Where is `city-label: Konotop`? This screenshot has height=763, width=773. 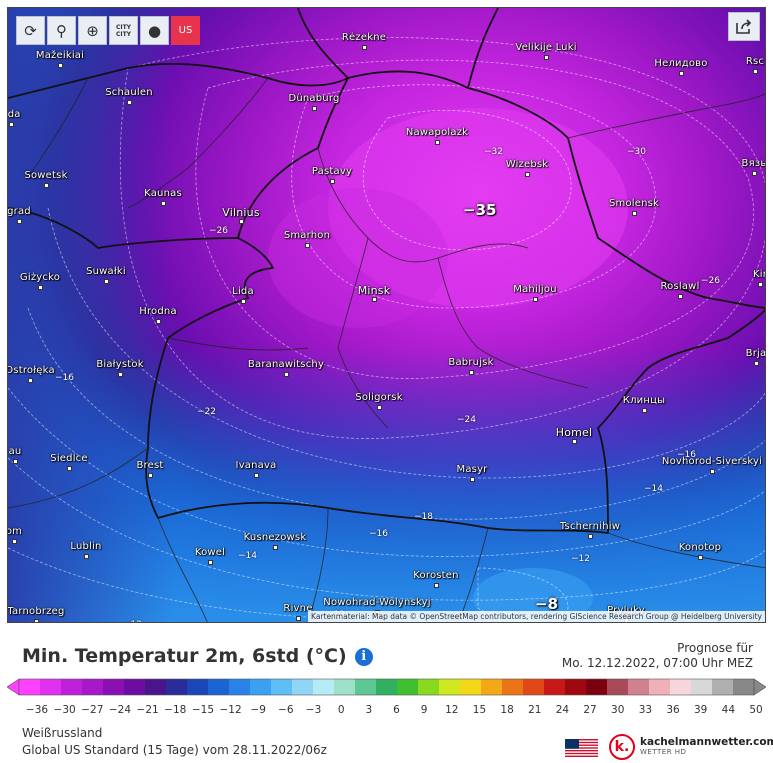
city-label: Konotop is located at coordinates (700, 547).